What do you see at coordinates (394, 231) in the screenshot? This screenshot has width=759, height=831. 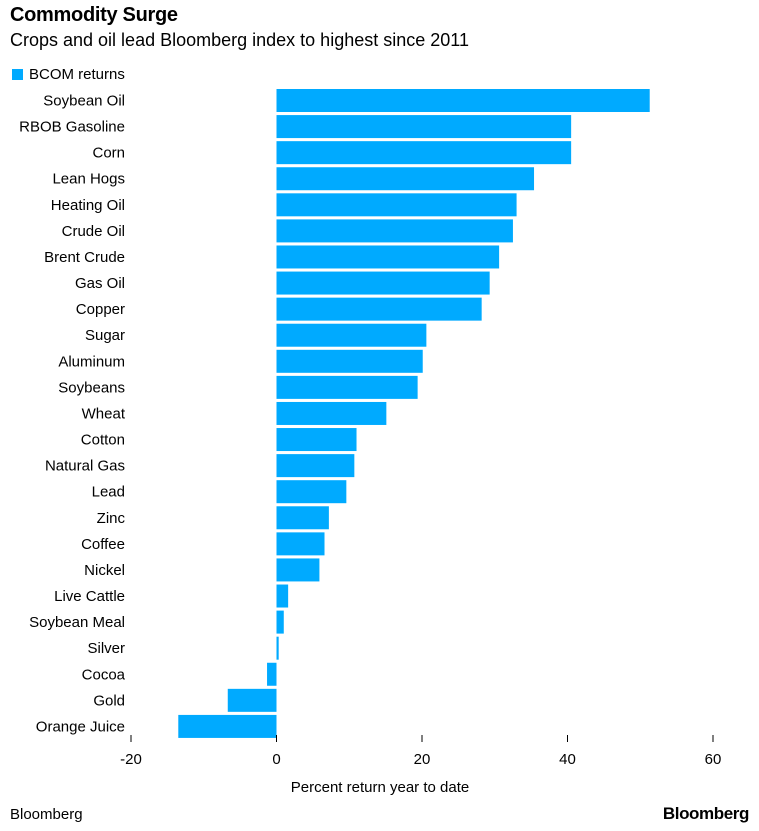 I see `bar-crude-oil` at bounding box center [394, 231].